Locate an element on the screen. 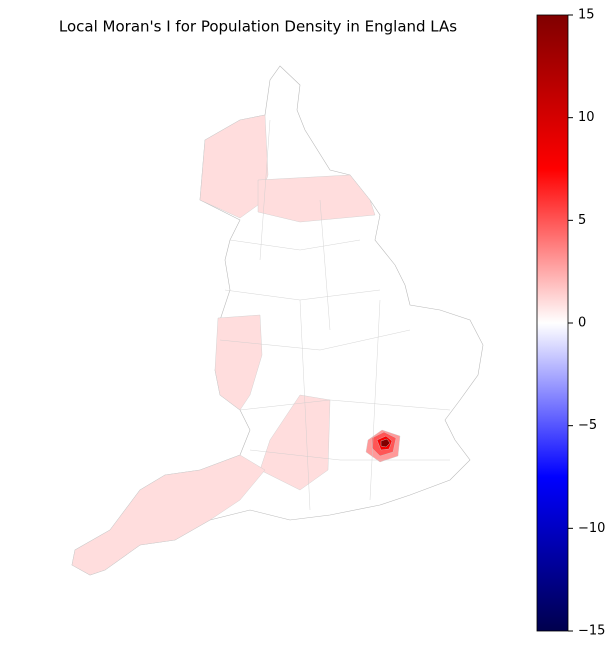 The width and height of the screenshot is (616, 649). colorbar-ticks: −15 −10 −5 0 5 10 15 is located at coordinates (586, 323).